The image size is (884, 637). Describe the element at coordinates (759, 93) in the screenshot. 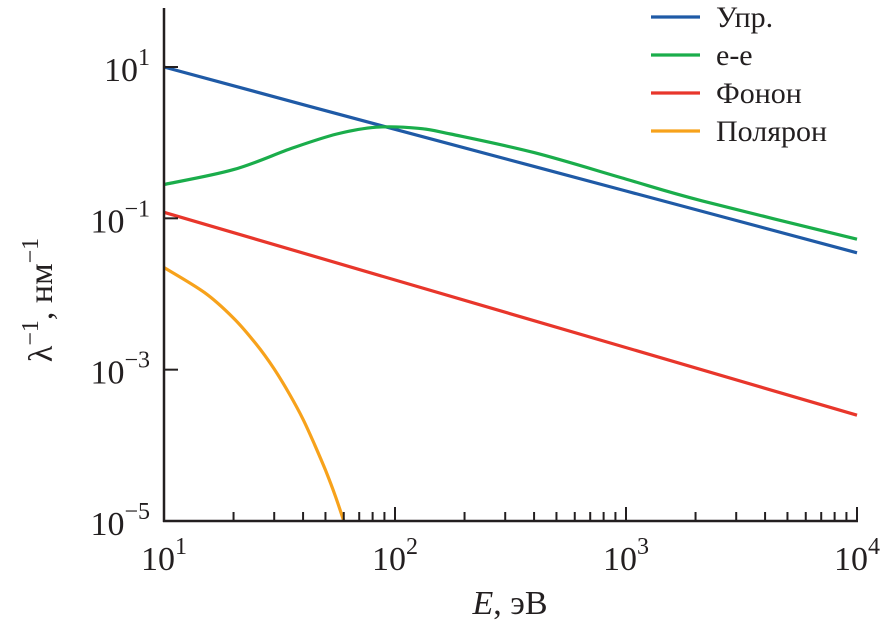

I see `legend-label-2: Фонон` at that location.